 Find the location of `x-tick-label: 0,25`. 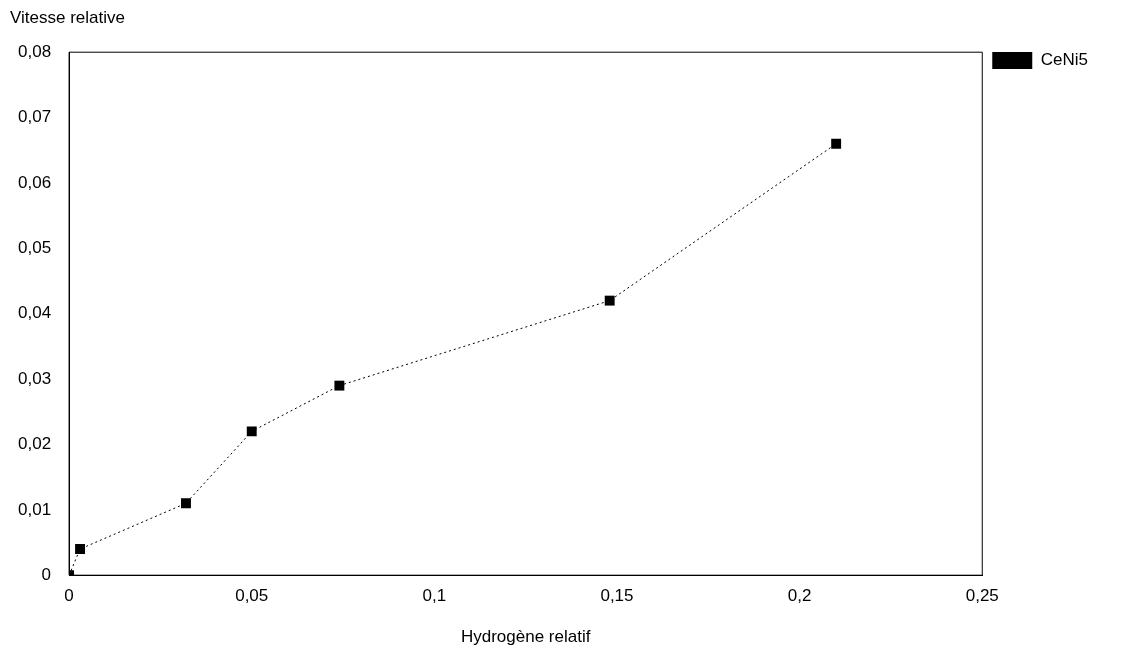

x-tick-label: 0,25 is located at coordinates (982, 596).